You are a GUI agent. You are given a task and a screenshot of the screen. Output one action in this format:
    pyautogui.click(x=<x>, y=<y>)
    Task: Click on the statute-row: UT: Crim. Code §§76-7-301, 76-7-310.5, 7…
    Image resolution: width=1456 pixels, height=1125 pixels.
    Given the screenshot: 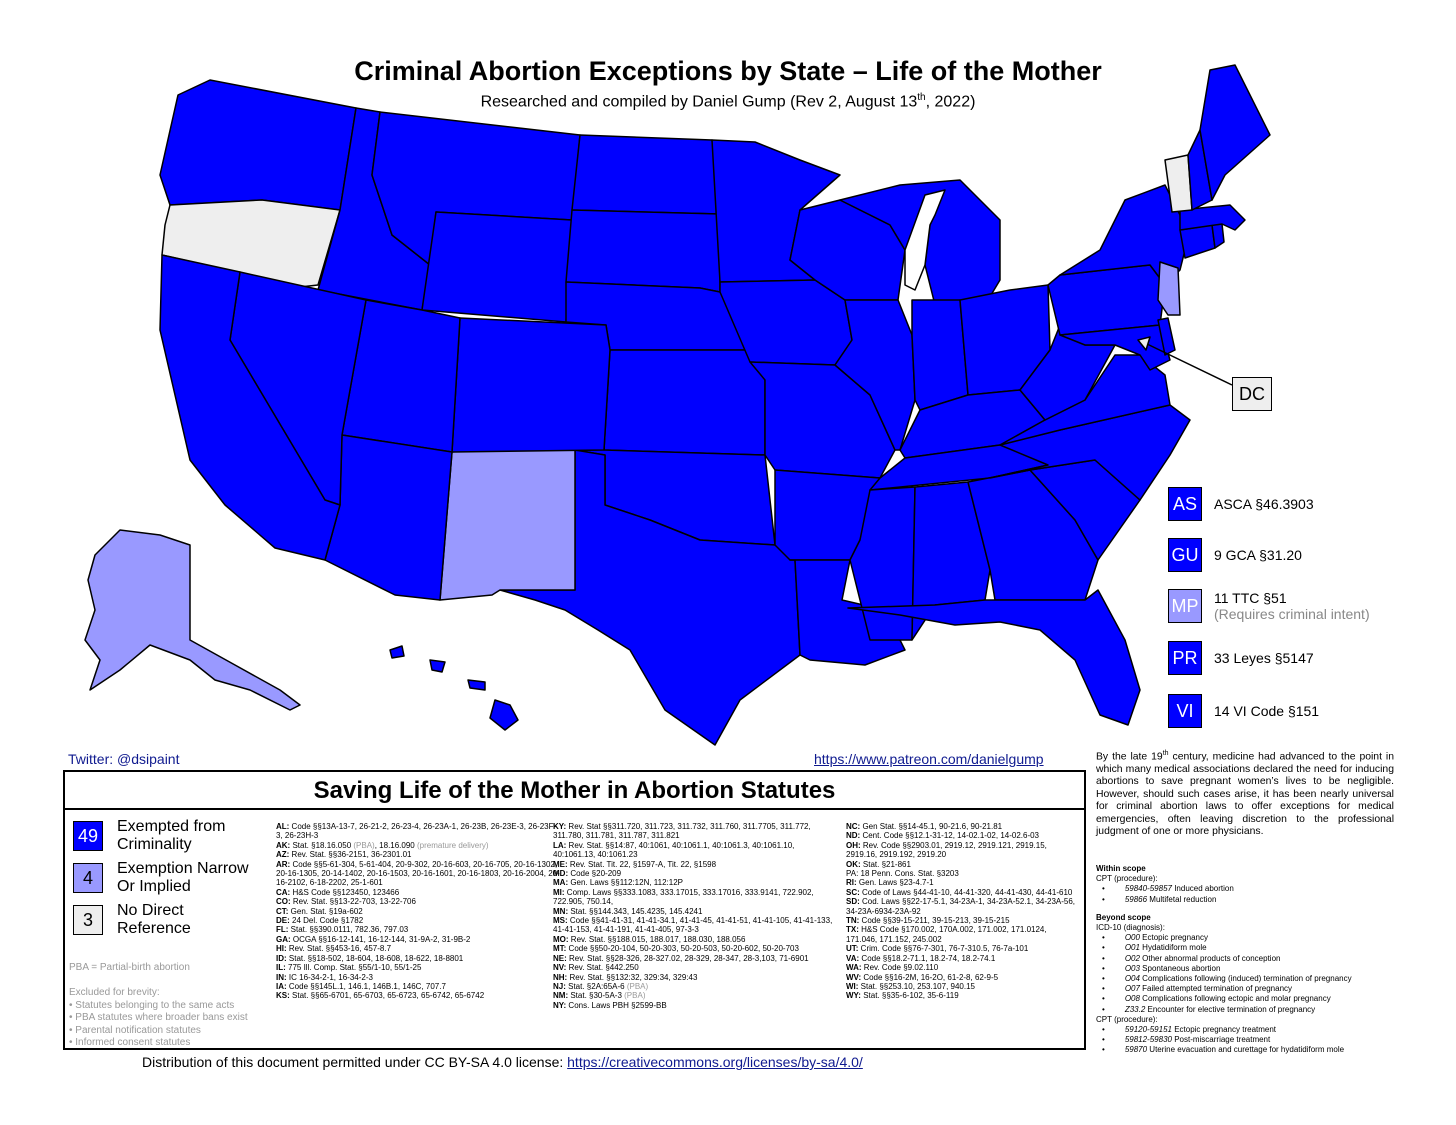 What is the action you would take?
    pyautogui.click(x=962, y=948)
    